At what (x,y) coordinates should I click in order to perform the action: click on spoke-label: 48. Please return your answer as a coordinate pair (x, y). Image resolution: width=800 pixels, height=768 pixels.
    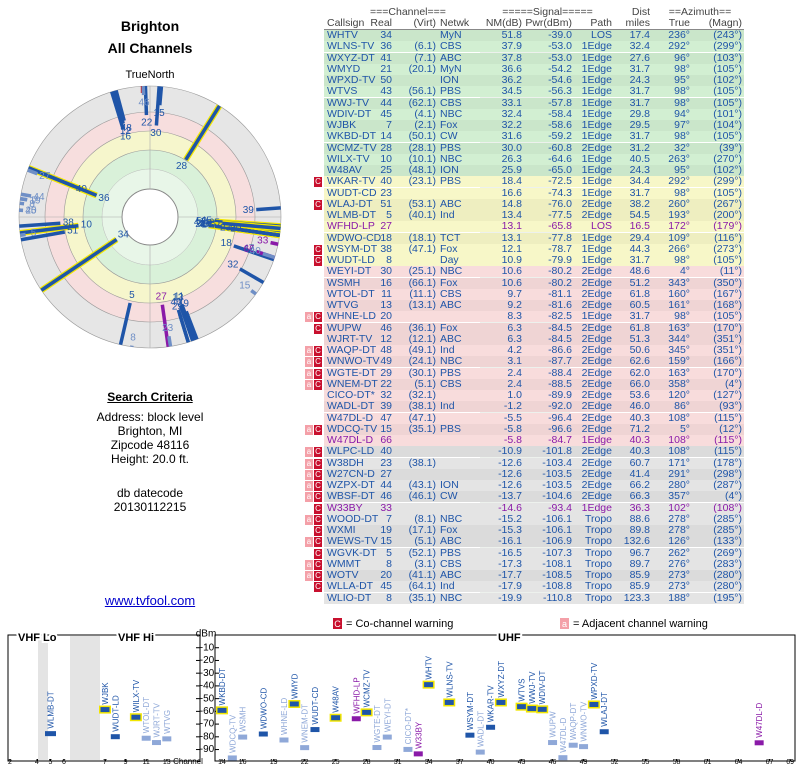
    Looking at the image, I should click on (127, 128).